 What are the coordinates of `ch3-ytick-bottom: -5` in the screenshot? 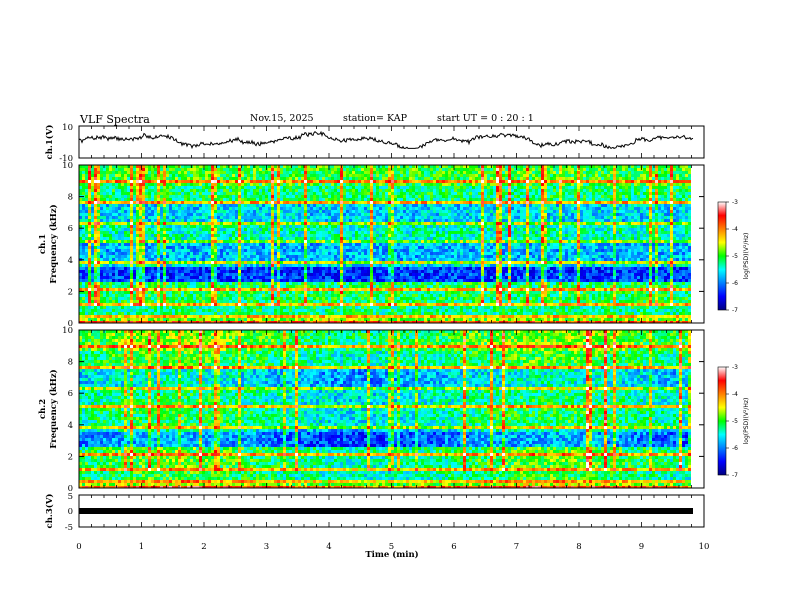 It's located at (69, 528).